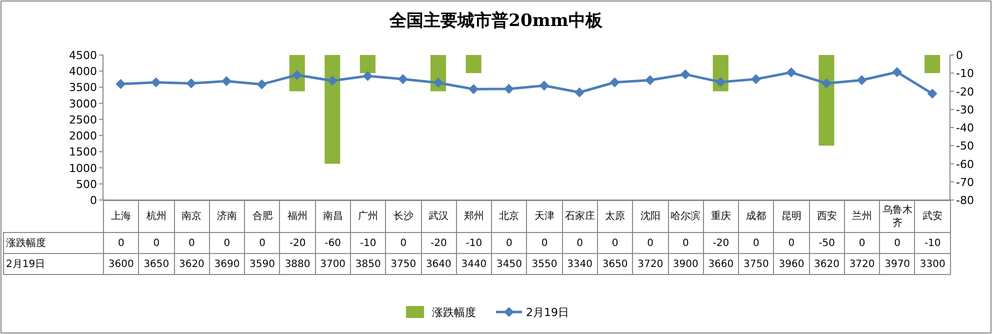 Image resolution: width=992 pixels, height=334 pixels. Describe the element at coordinates (792, 264) in the screenshot. I see `data-label: 3960` at that location.